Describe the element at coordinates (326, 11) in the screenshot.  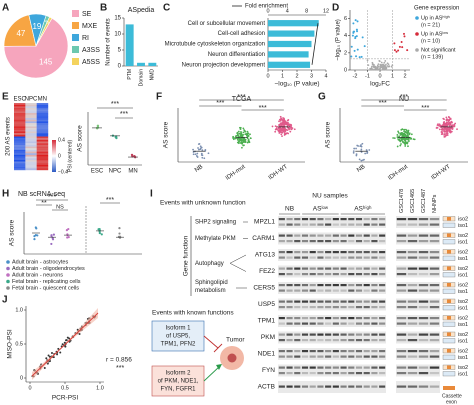
I see `tick-label: 12` at that location.